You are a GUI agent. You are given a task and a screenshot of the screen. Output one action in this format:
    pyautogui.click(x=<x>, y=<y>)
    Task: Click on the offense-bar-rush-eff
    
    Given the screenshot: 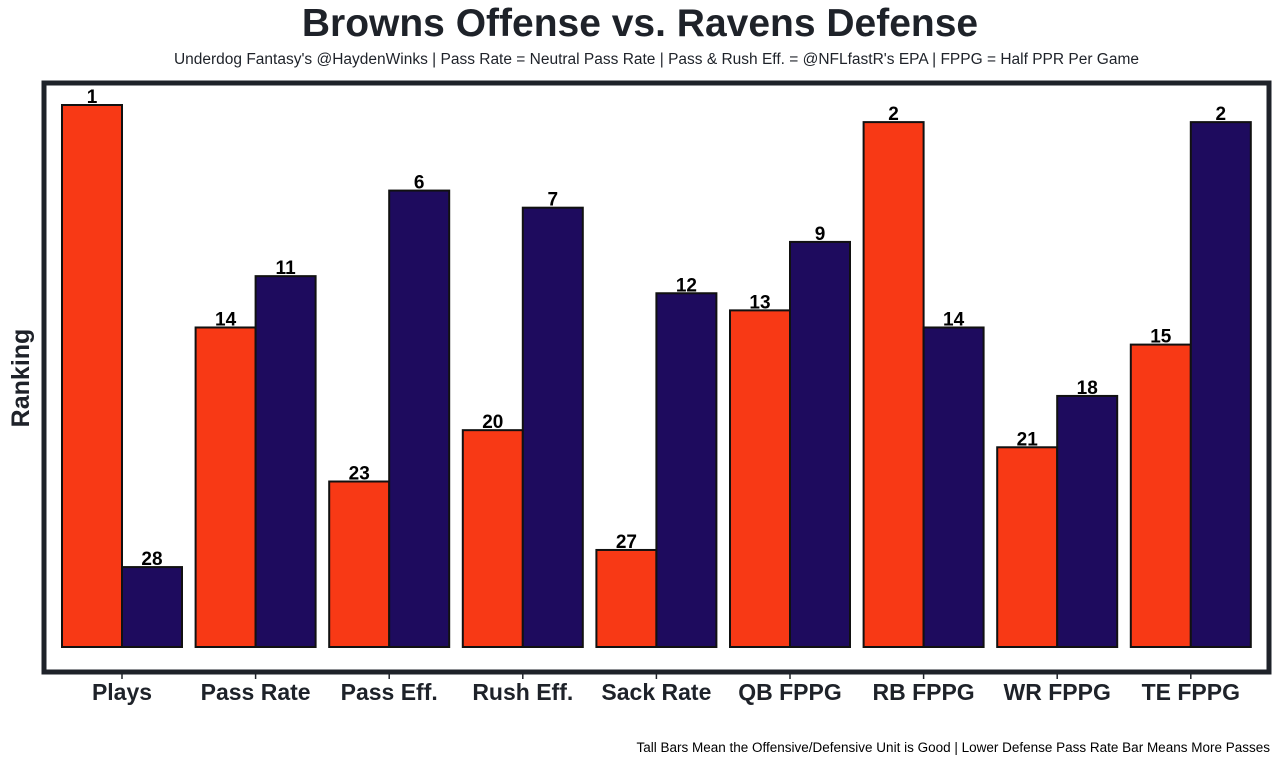 What is the action you would take?
    pyautogui.click(x=492, y=538)
    